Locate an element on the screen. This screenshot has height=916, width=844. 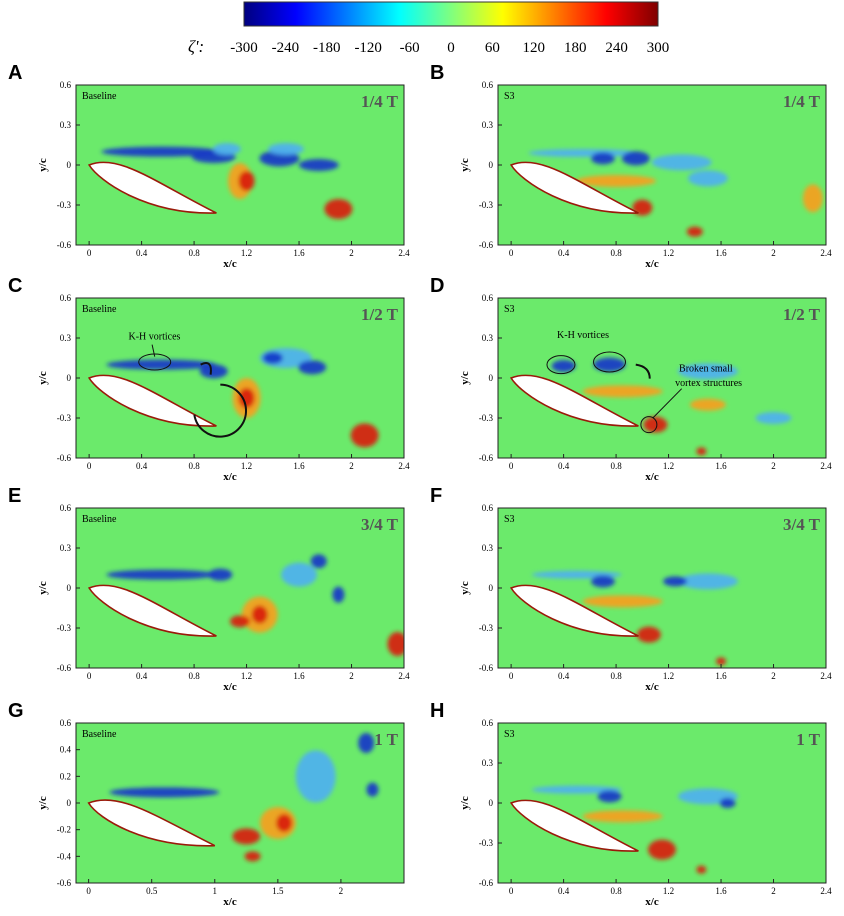
panel-letter: F is located at coordinates (436, 496).